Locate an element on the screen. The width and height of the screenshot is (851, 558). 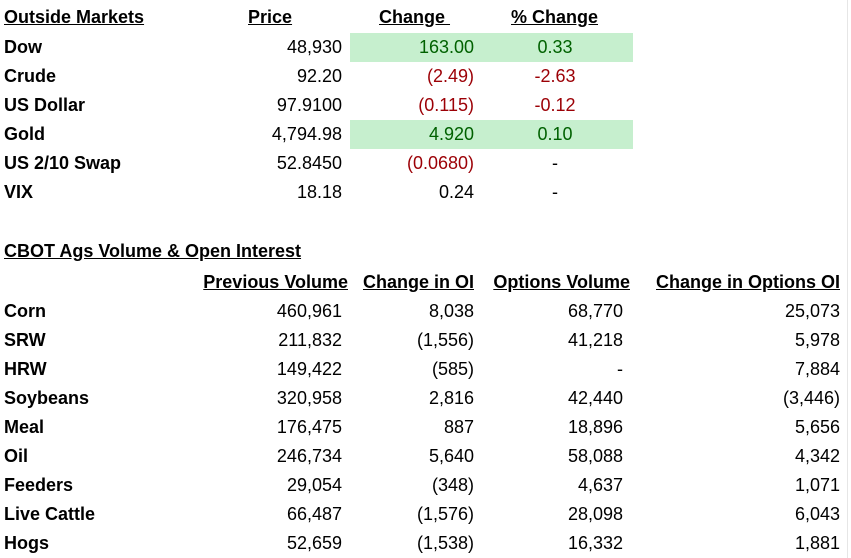
prev-volume-cell: 29,054 is located at coordinates (314, 485).